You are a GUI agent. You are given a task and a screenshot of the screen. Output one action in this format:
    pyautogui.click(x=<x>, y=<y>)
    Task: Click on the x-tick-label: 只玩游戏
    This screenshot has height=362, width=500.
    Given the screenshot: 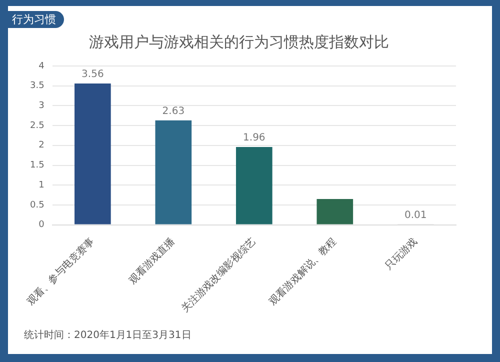 What is the action you would take?
    pyautogui.click(x=401, y=254)
    